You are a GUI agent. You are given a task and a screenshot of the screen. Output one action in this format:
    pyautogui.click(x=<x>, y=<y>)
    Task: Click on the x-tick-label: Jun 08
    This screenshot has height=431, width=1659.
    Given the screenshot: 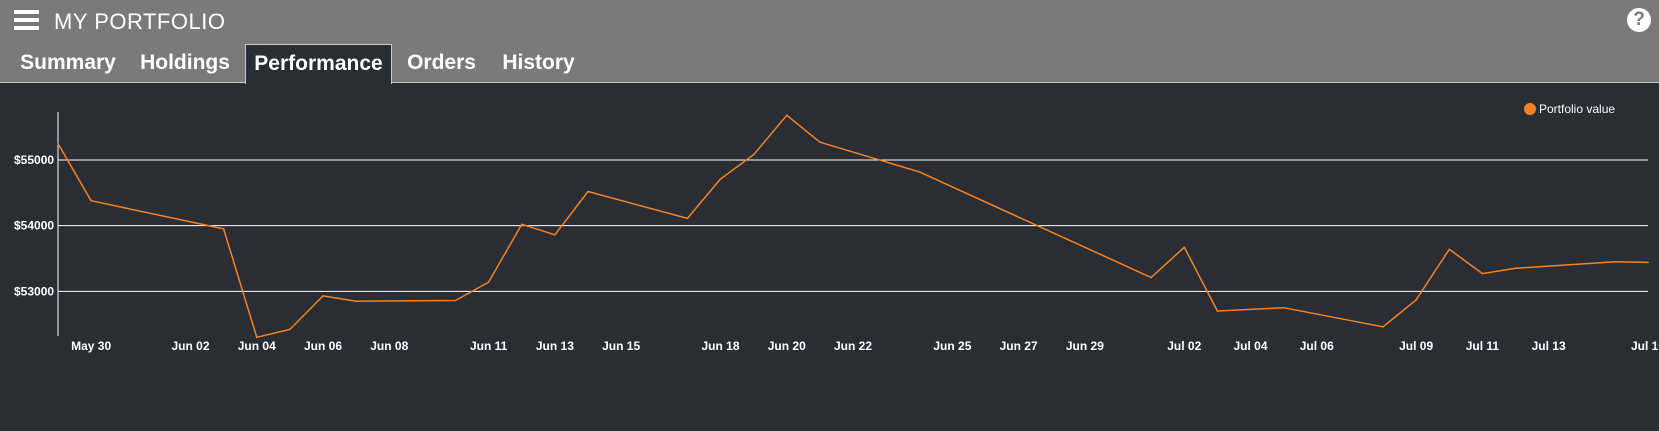 What is the action you would take?
    pyautogui.click(x=389, y=346)
    